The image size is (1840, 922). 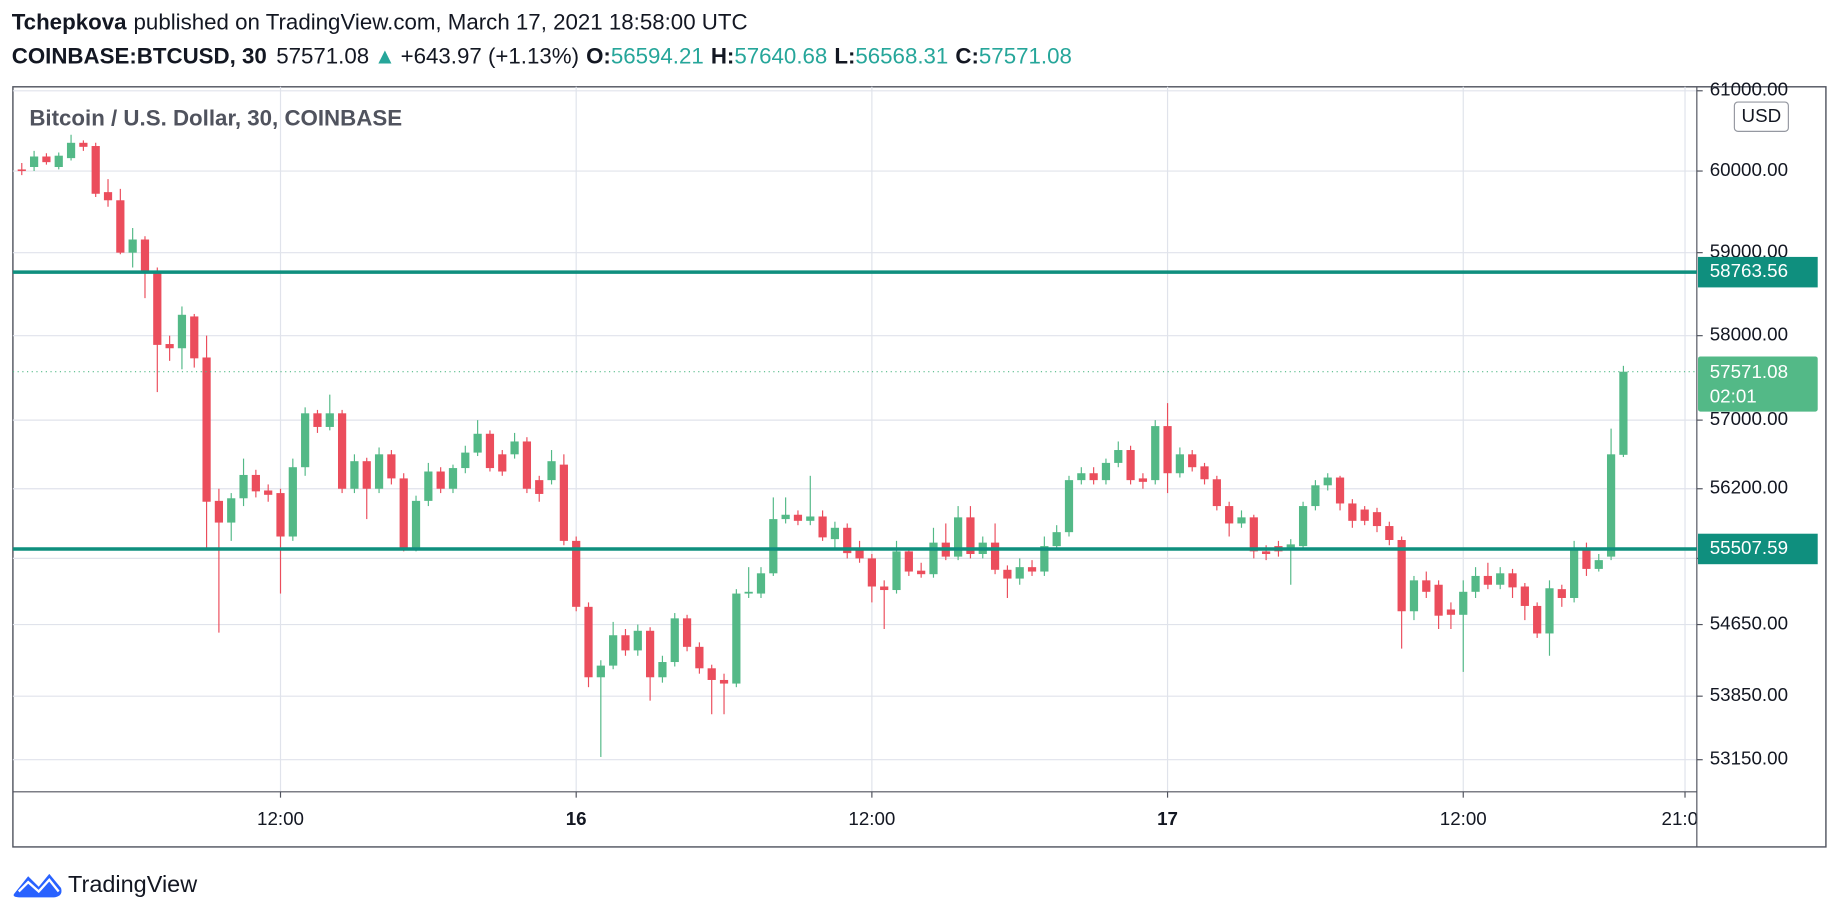 I want to click on y-tick-label: 57000.00, so click(x=1749, y=418).